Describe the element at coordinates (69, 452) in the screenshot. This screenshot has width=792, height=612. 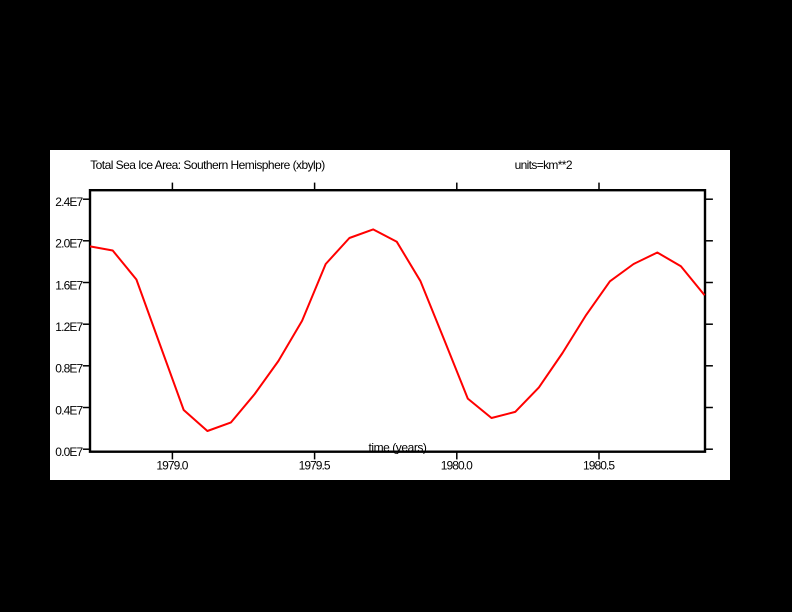
I see `svg-text: 0.0E7` at that location.